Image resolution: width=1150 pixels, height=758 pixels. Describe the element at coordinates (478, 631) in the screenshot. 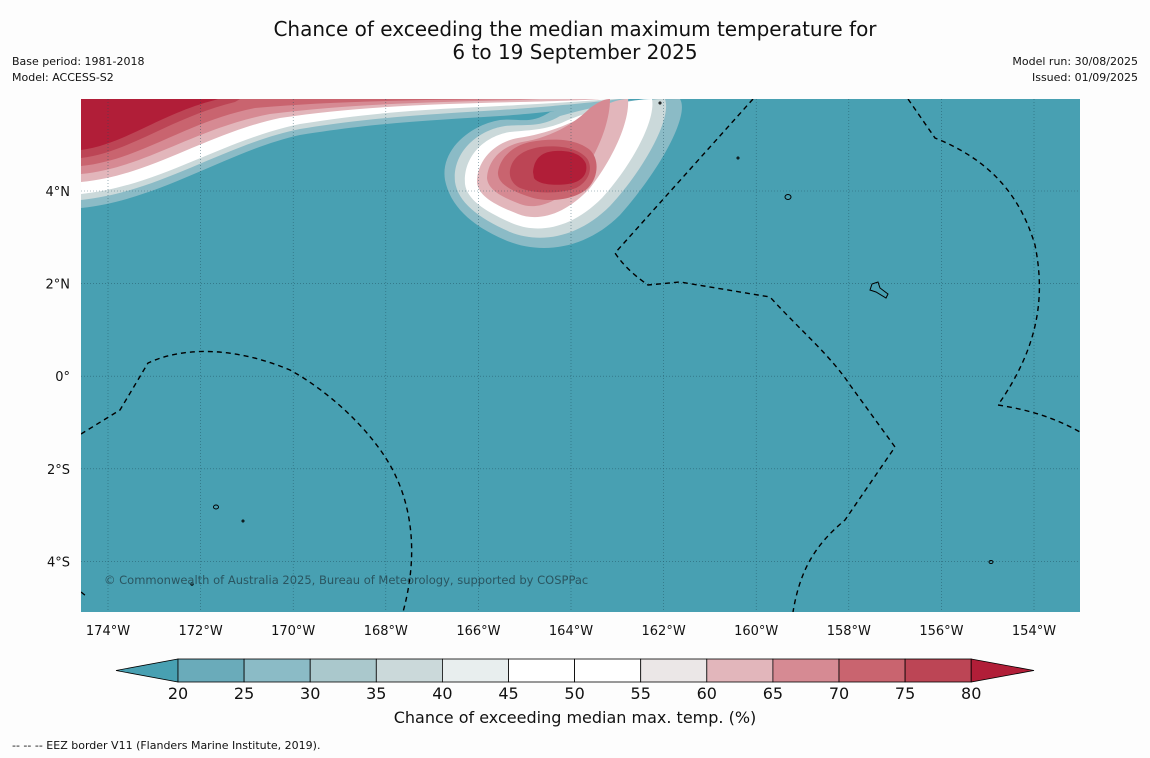

I see `lon-tick-label: 166°W` at that location.